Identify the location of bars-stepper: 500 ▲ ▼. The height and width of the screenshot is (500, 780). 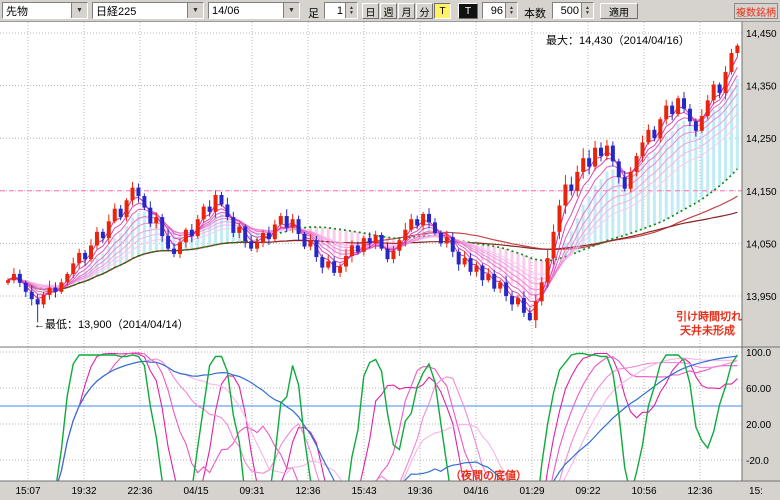
(573, 10).